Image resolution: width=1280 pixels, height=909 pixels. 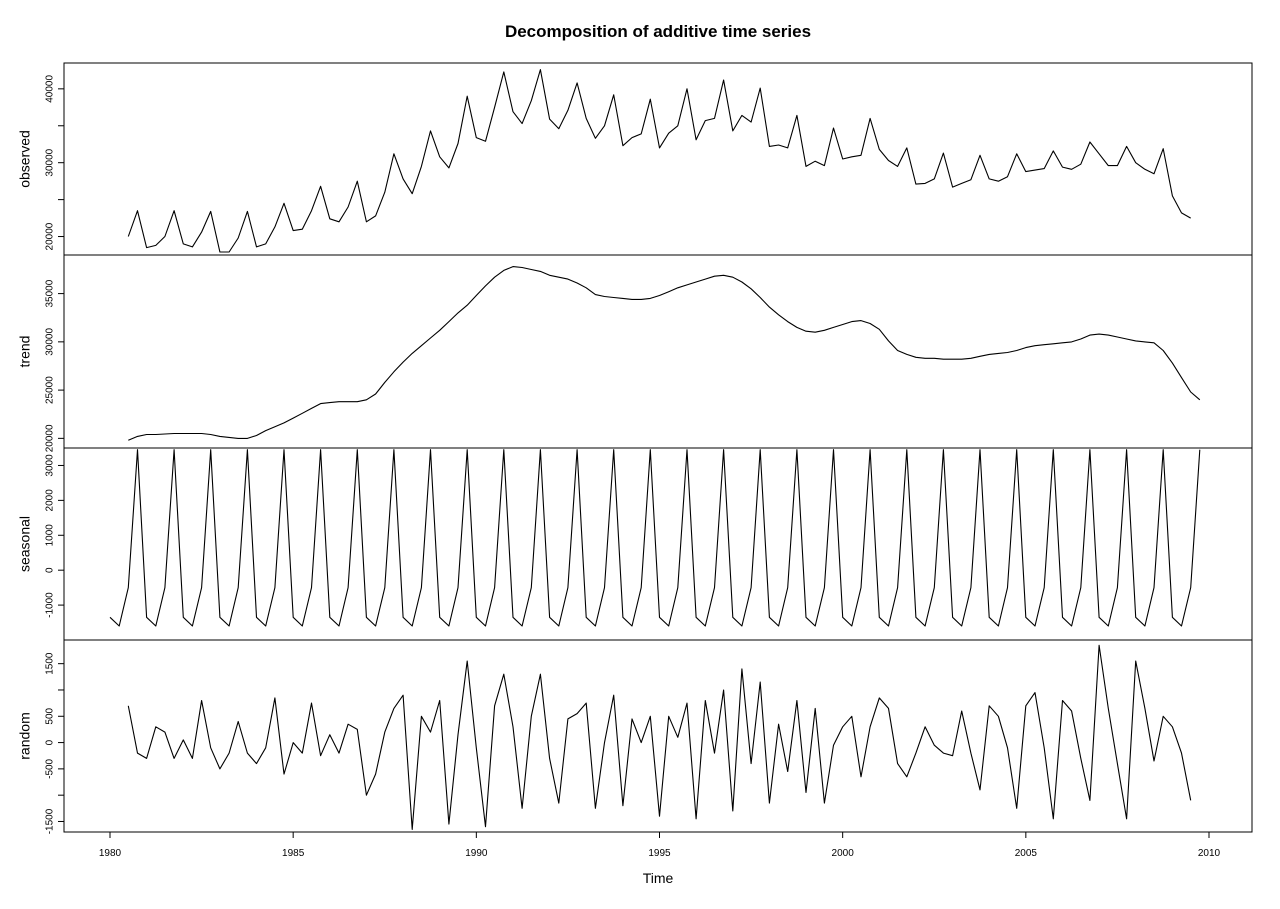 What do you see at coordinates (50, 465) in the screenshot?
I see `y-tick-label-seasonal: 3000` at bounding box center [50, 465].